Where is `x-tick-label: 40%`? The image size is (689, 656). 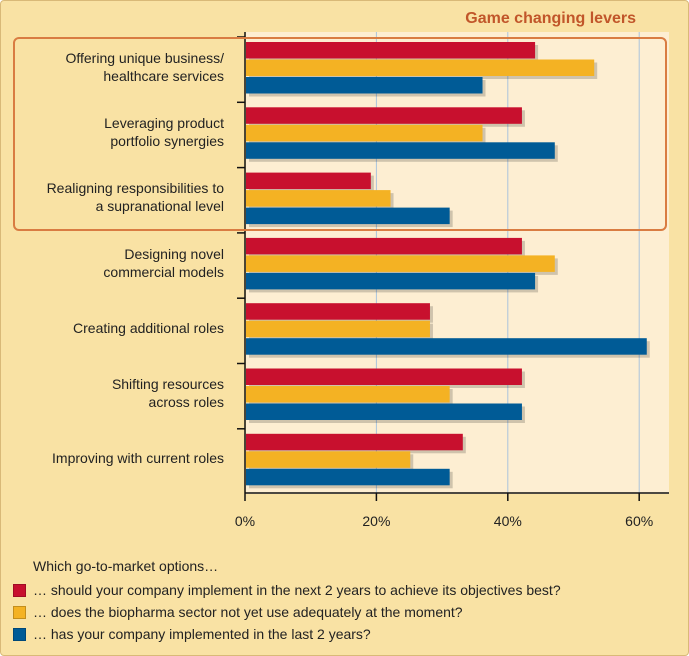
x-tick-label: 40% is located at coordinates (507, 521).